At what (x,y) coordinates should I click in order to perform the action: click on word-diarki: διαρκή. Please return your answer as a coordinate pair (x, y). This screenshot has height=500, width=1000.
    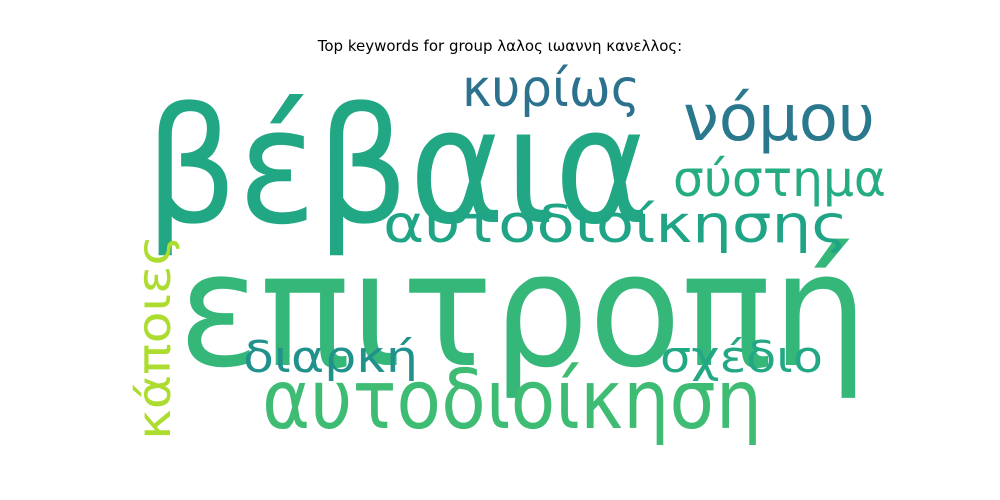
    Looking at the image, I should click on (330, 357).